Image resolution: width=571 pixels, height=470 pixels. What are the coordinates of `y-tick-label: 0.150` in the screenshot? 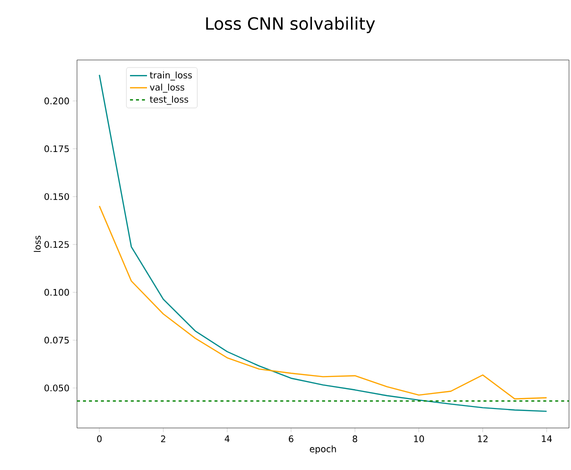 It's located at (56, 196).